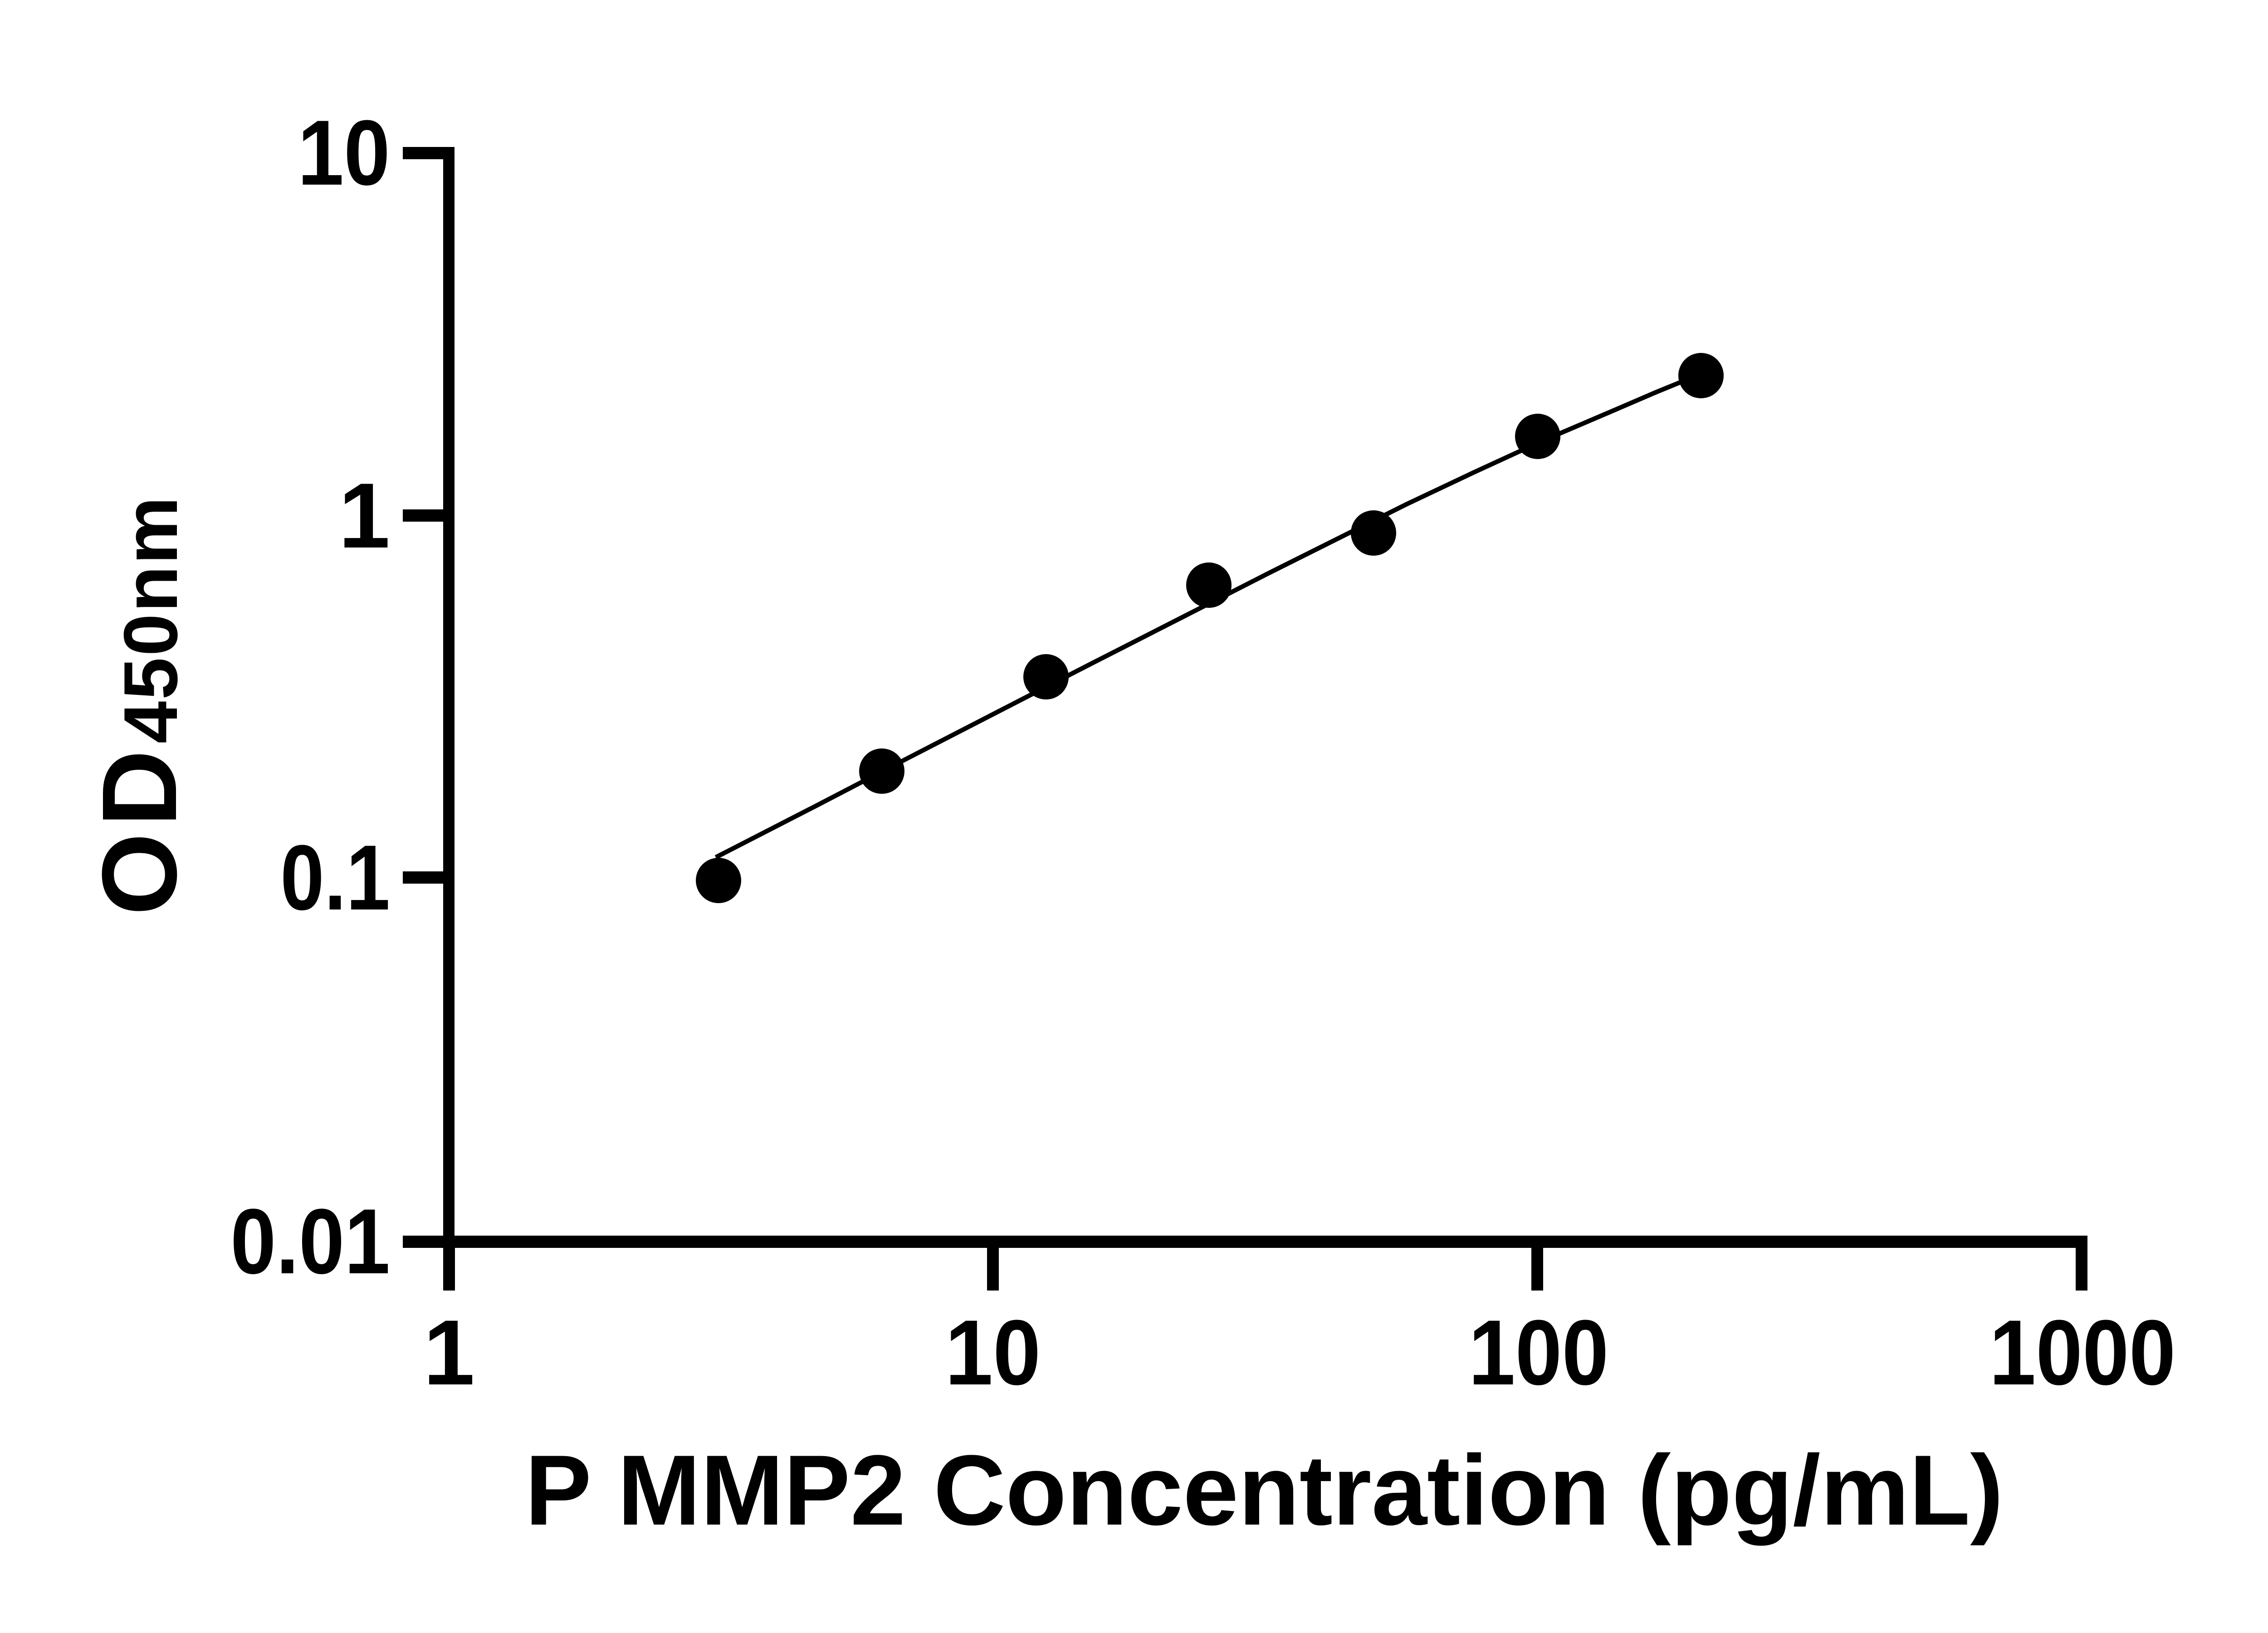 This screenshot has height=1633, width=2268. I want to click on svg-text: OD450nm, so click(140, 705).